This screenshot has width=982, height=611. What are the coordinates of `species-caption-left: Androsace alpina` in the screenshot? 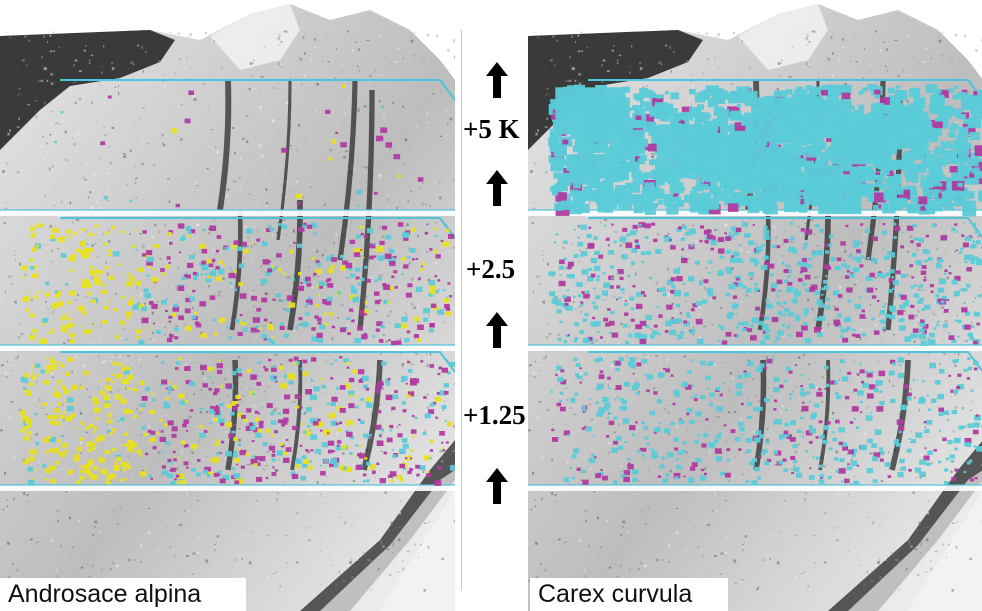 It's located at (123, 594).